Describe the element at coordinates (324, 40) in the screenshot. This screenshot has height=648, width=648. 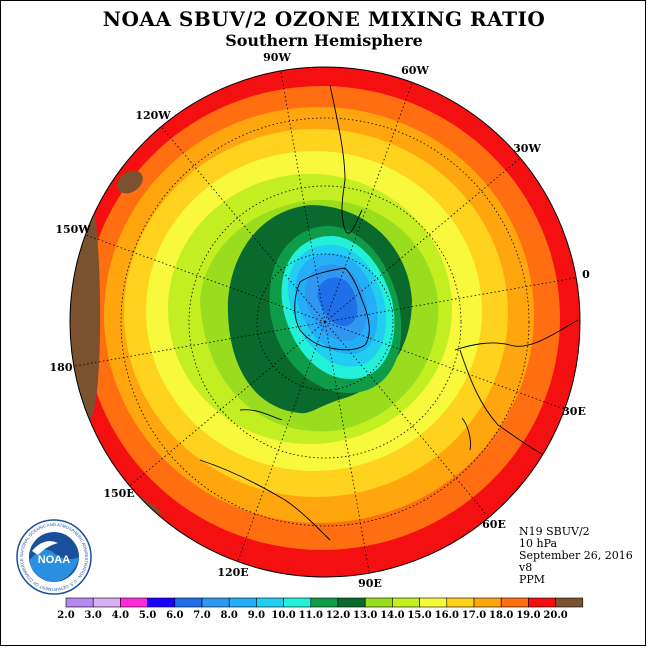
I see `map-subtitle: Southern Hemisphere` at that location.